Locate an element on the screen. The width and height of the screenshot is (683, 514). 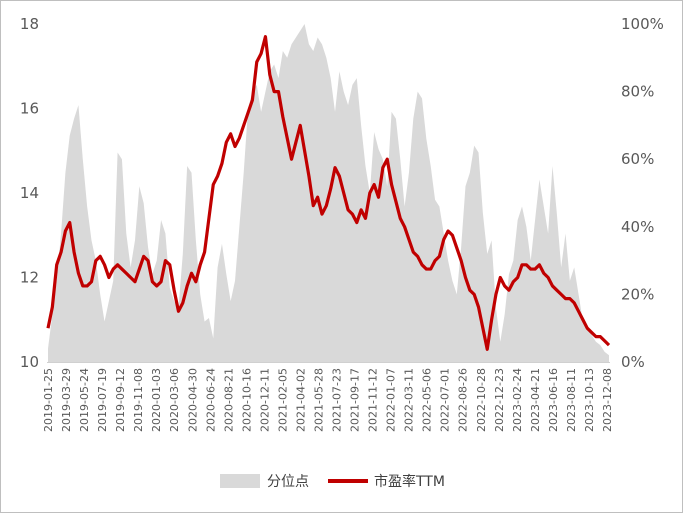
x-tick-label: 2020-04-30 is located at coordinates (192, 400).